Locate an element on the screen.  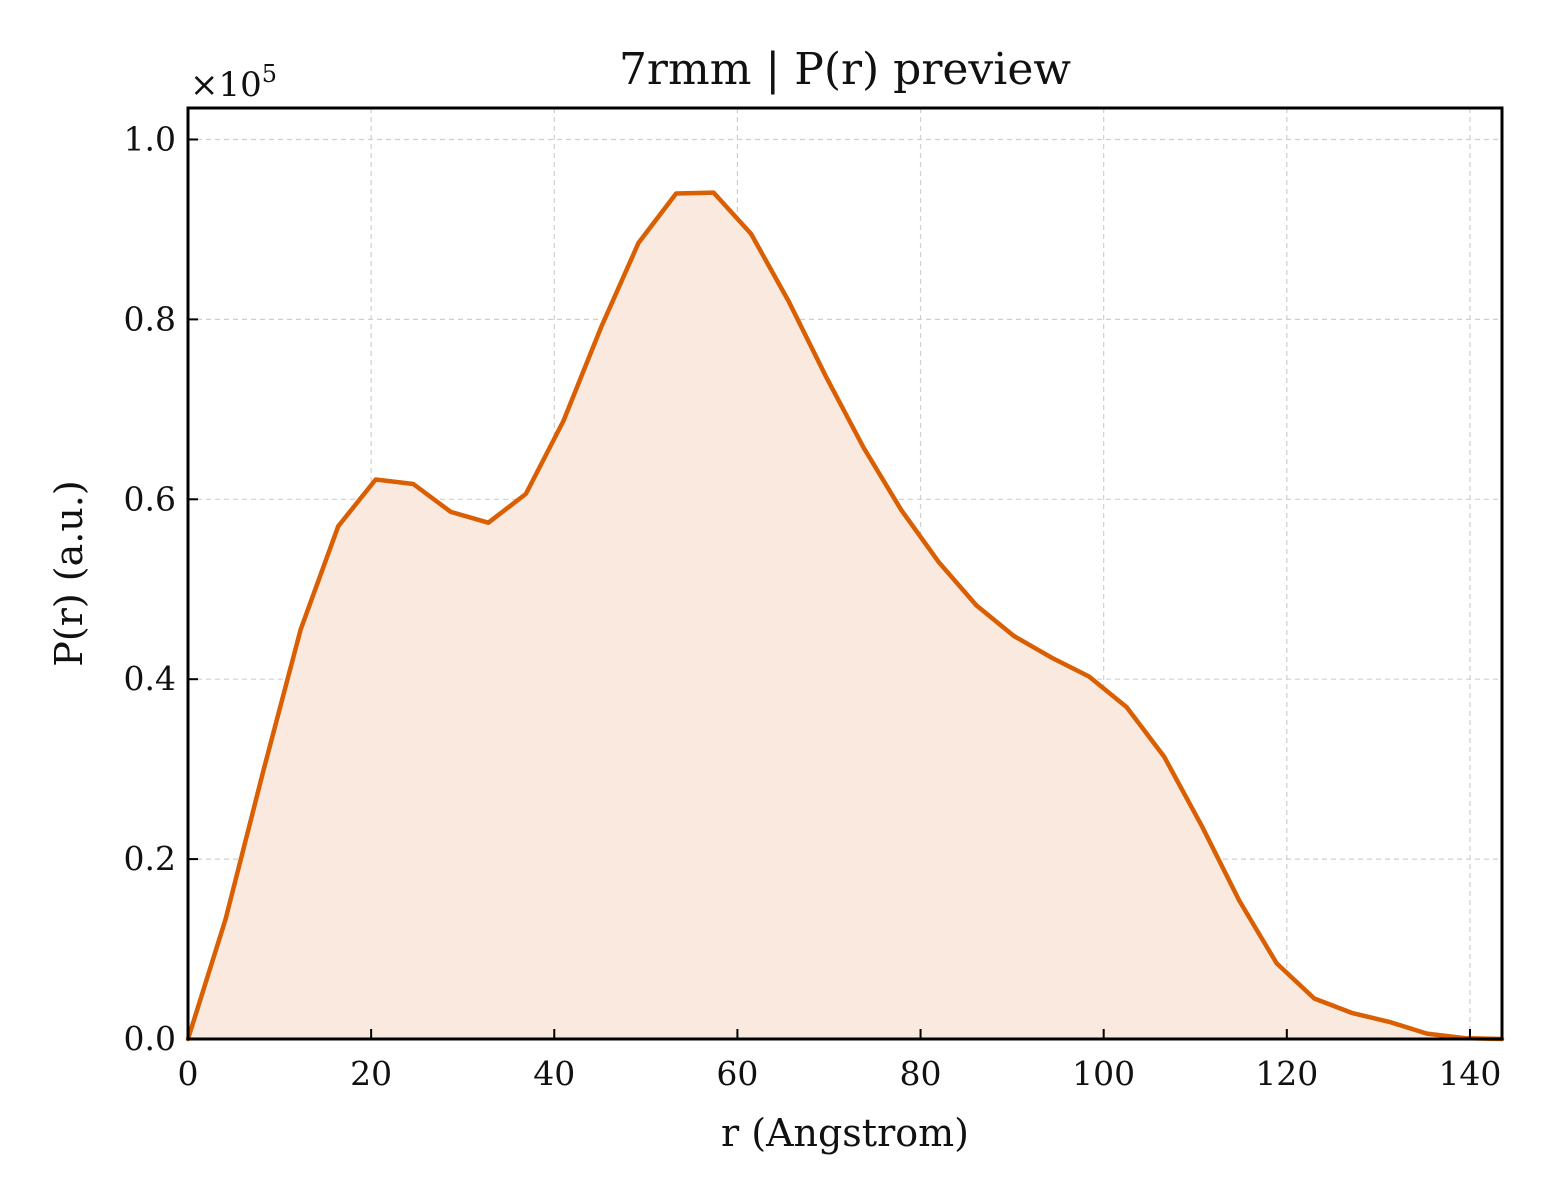
chart-title: 7rmm | P(r) preview is located at coordinates (845, 69).